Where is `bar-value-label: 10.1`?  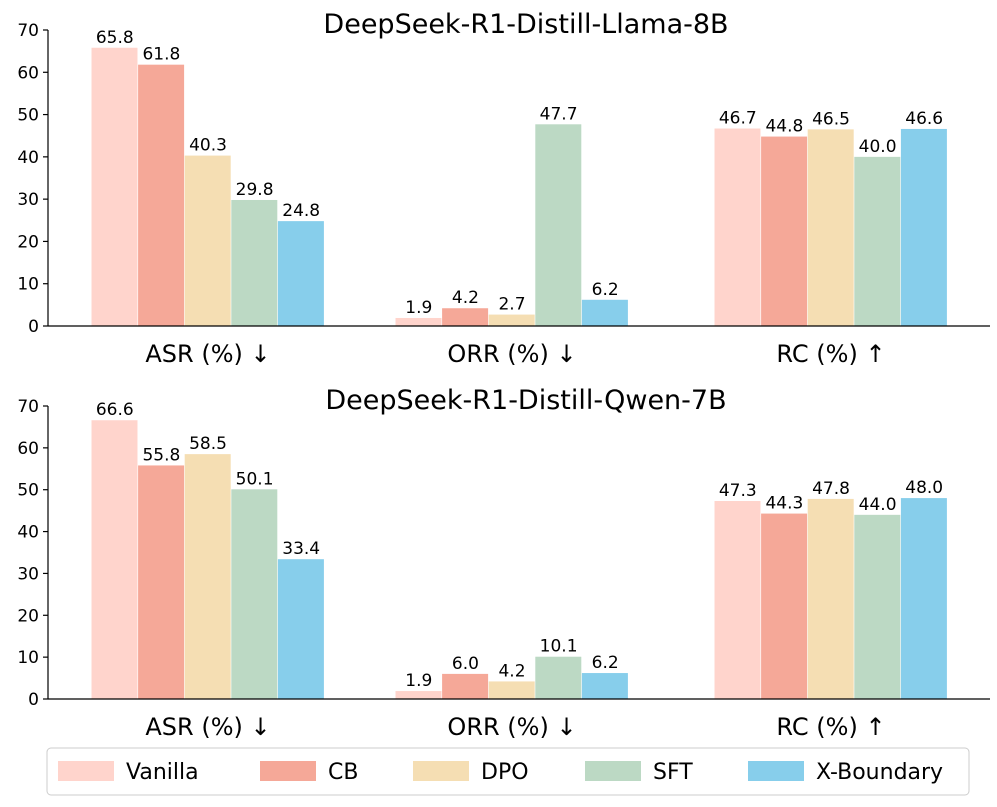 bar-value-label: 10.1 is located at coordinates (559, 647).